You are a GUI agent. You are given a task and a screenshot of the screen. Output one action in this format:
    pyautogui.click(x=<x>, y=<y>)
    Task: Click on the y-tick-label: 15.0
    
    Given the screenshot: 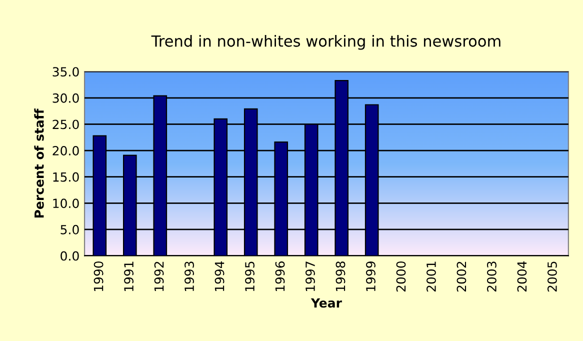 What is the action you would take?
    pyautogui.click(x=66, y=177)
    